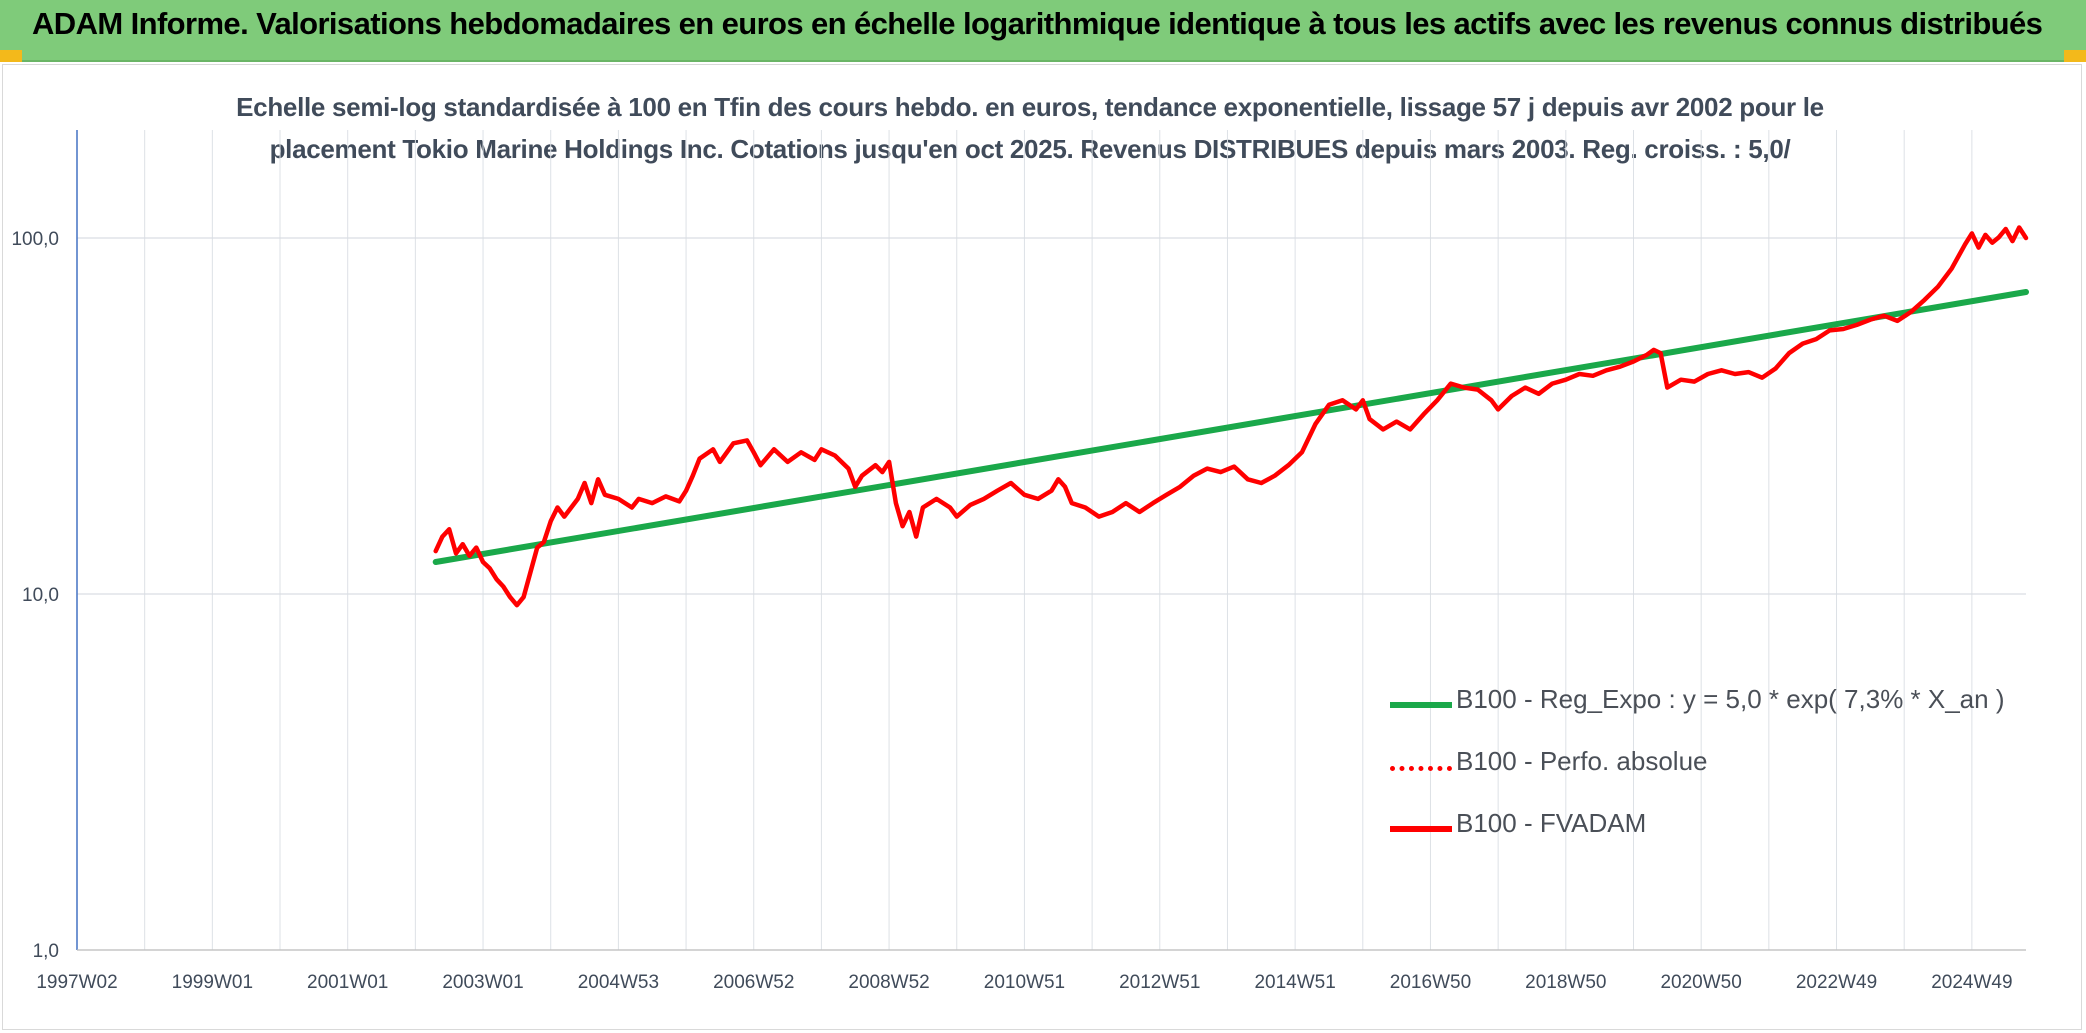 The image size is (2086, 1033). Describe the element at coordinates (1421, 705) in the screenshot. I see `legend-swatch-trend` at that location.